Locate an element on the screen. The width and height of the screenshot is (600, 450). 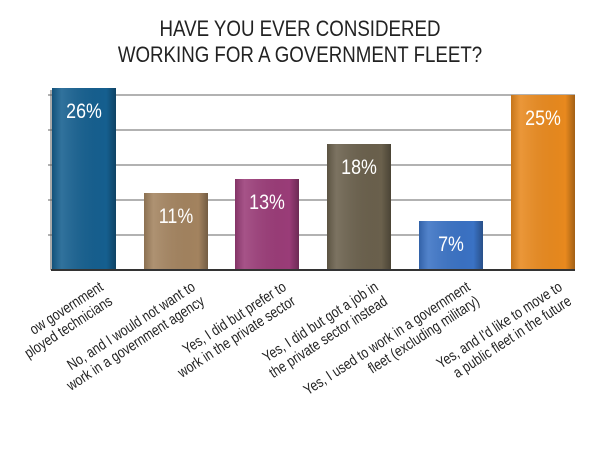
data-label: 26% is located at coordinates (84, 112).